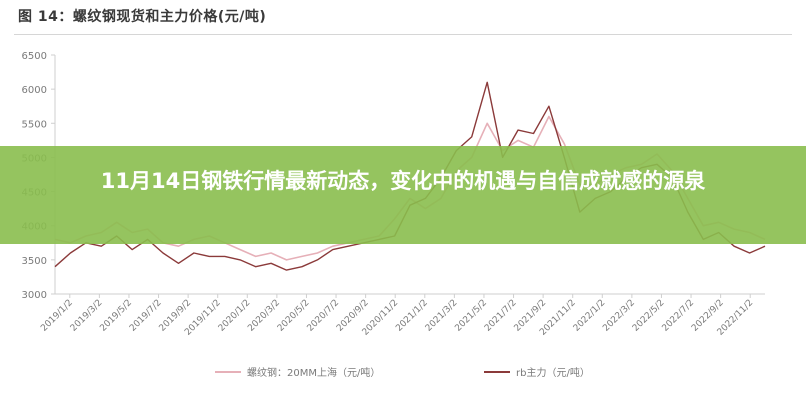  Describe the element at coordinates (34, 295) in the screenshot. I see `y-tick-label: 3000` at that location.